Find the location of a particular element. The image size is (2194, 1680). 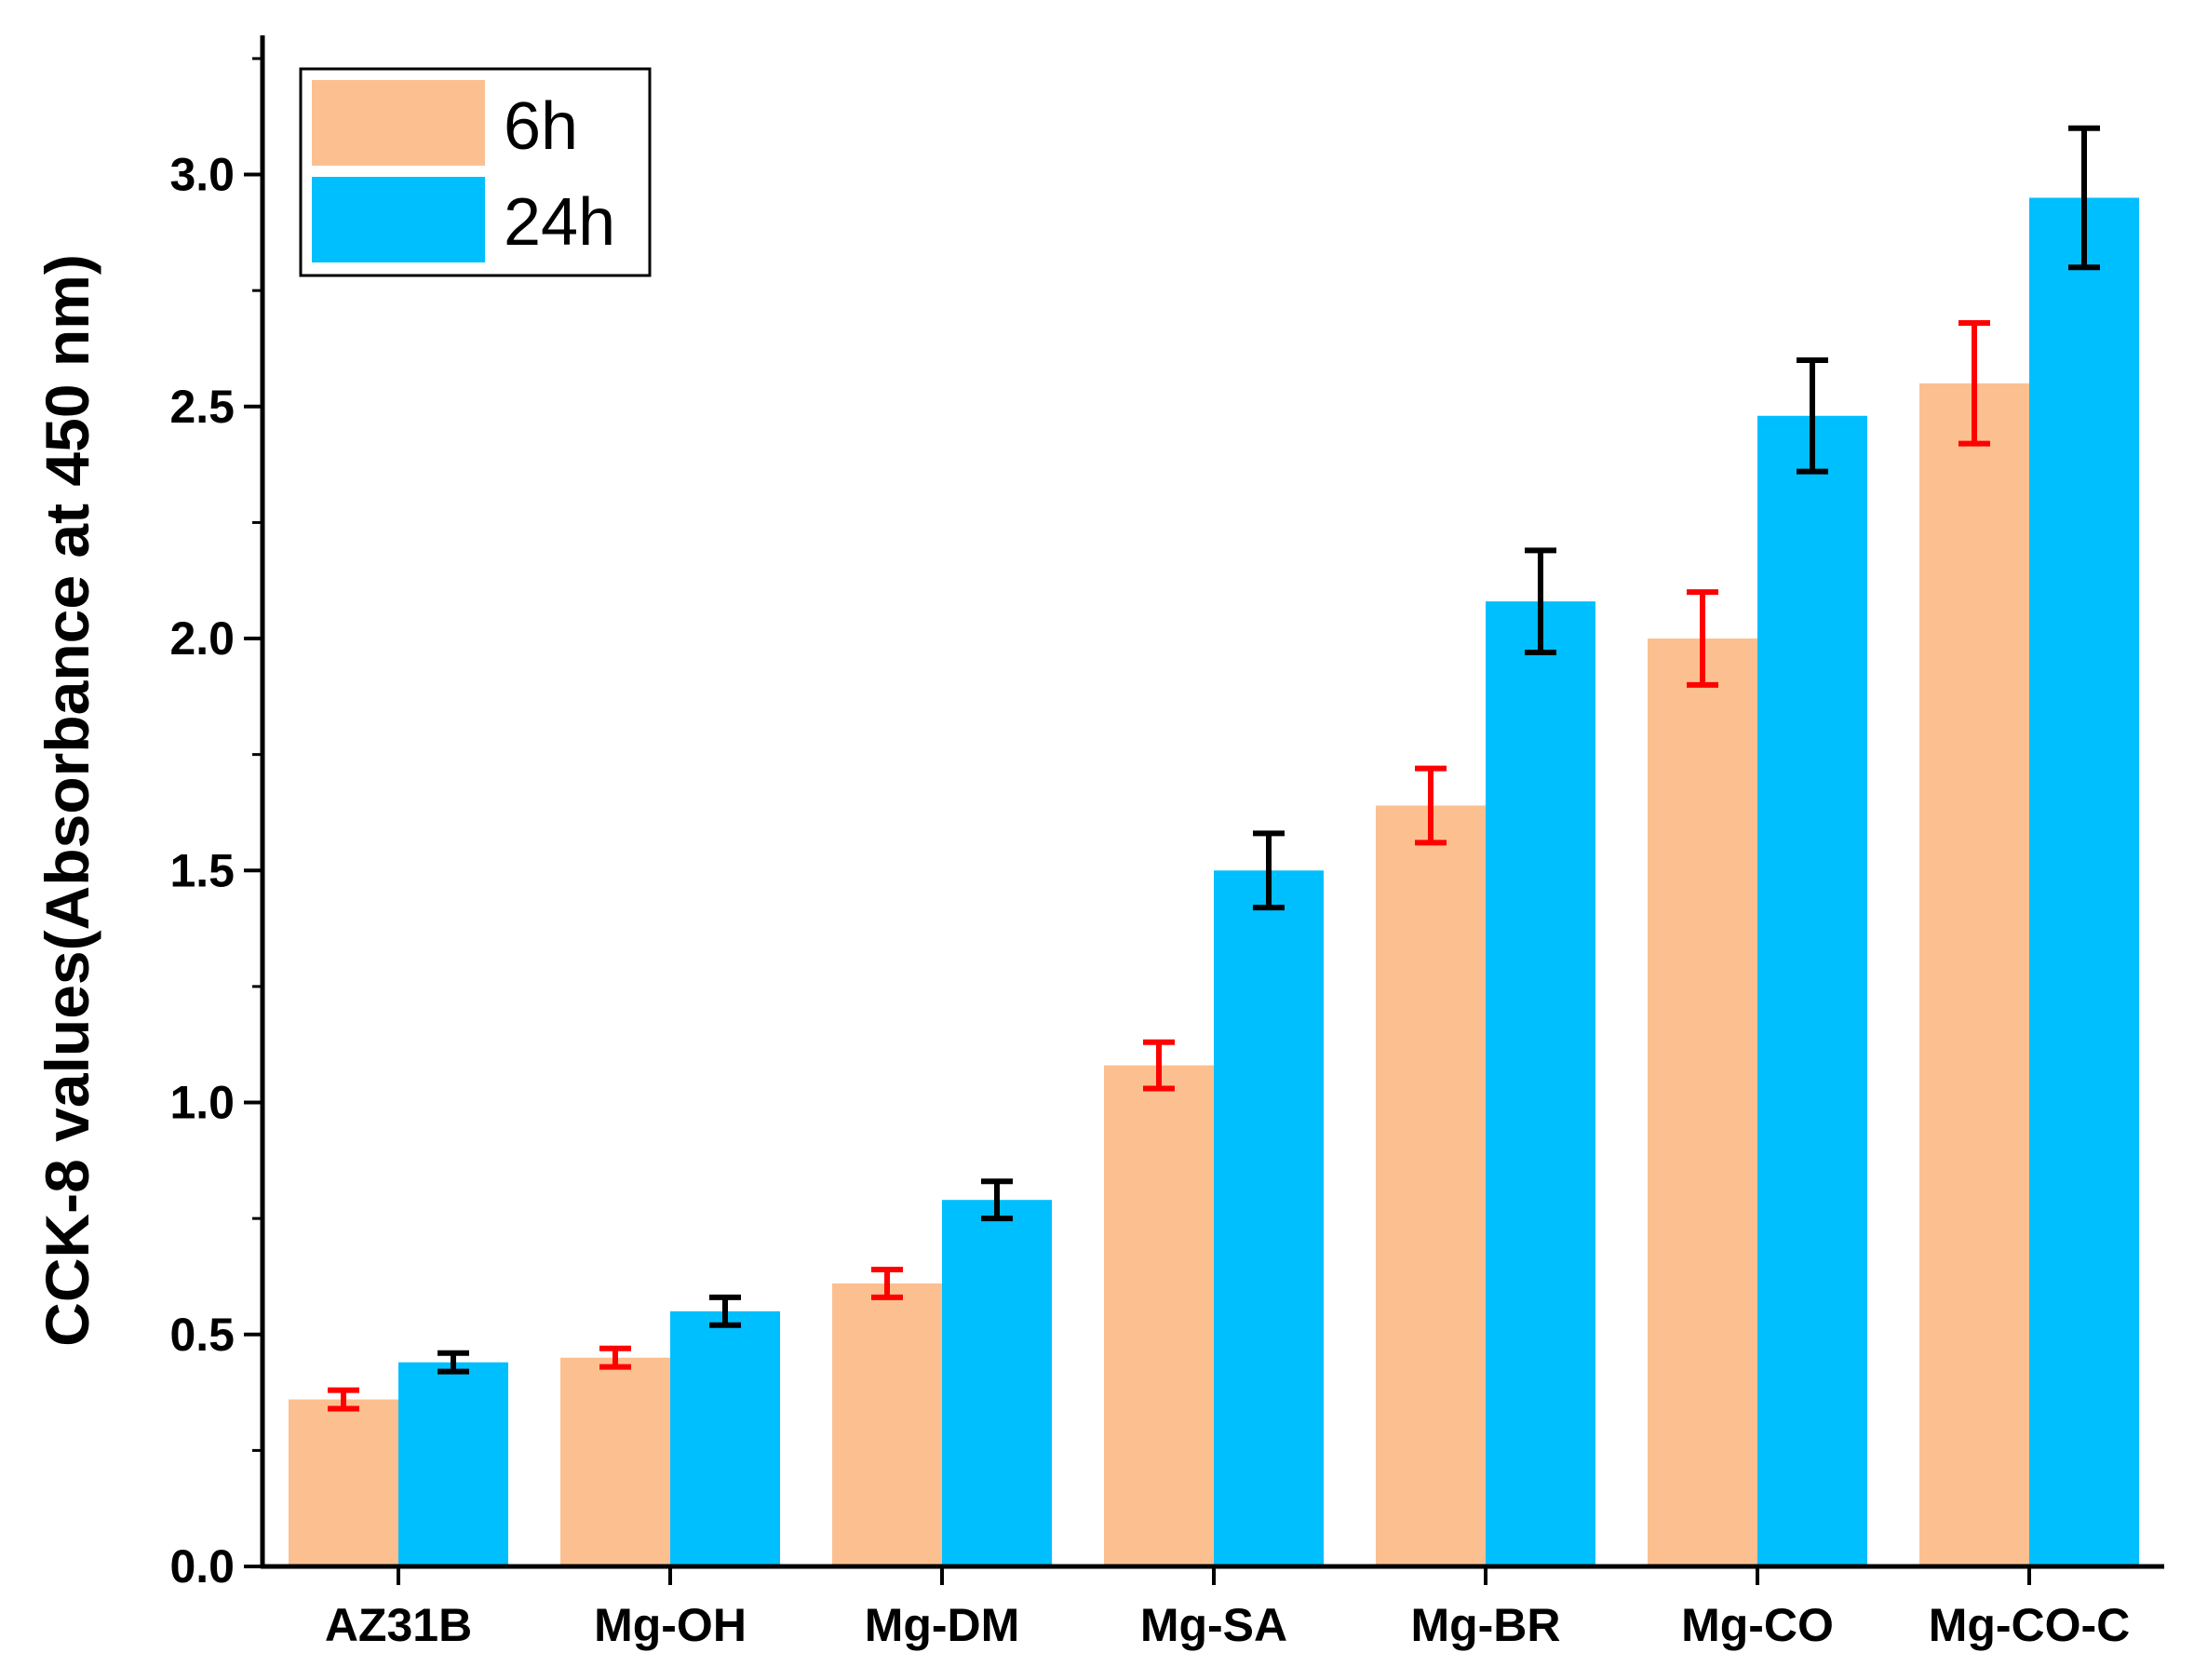

error-bar-mg-br-24h is located at coordinates (1540, 601).